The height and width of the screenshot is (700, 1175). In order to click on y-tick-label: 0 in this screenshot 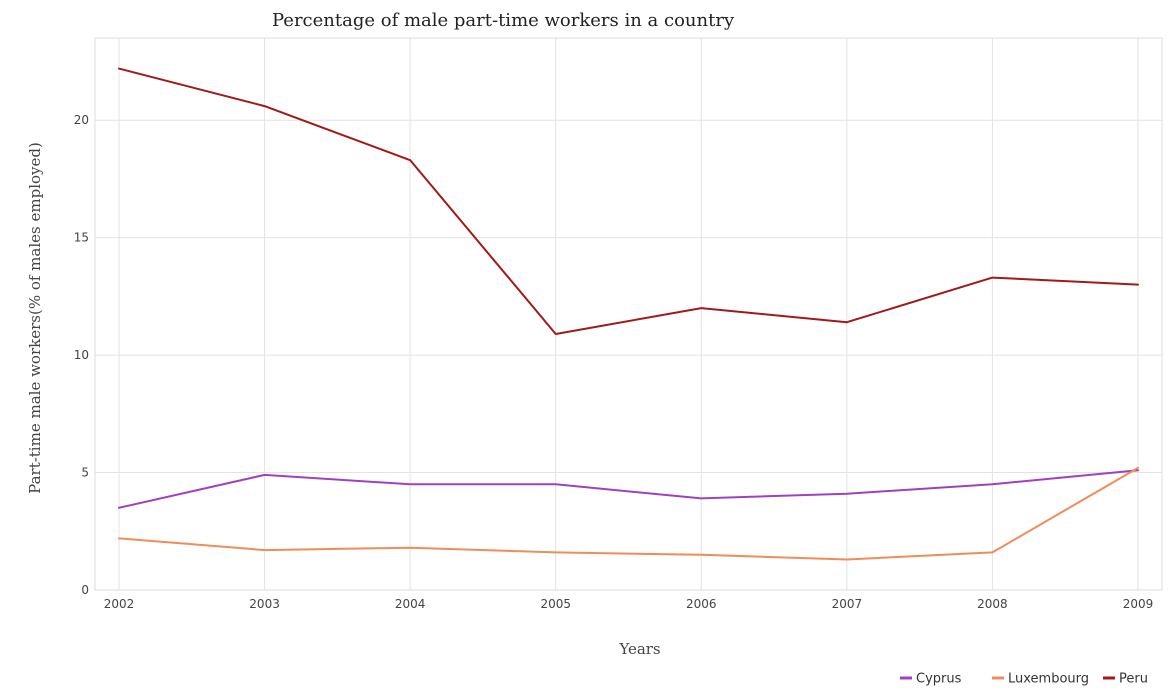, I will do `click(85, 590)`.